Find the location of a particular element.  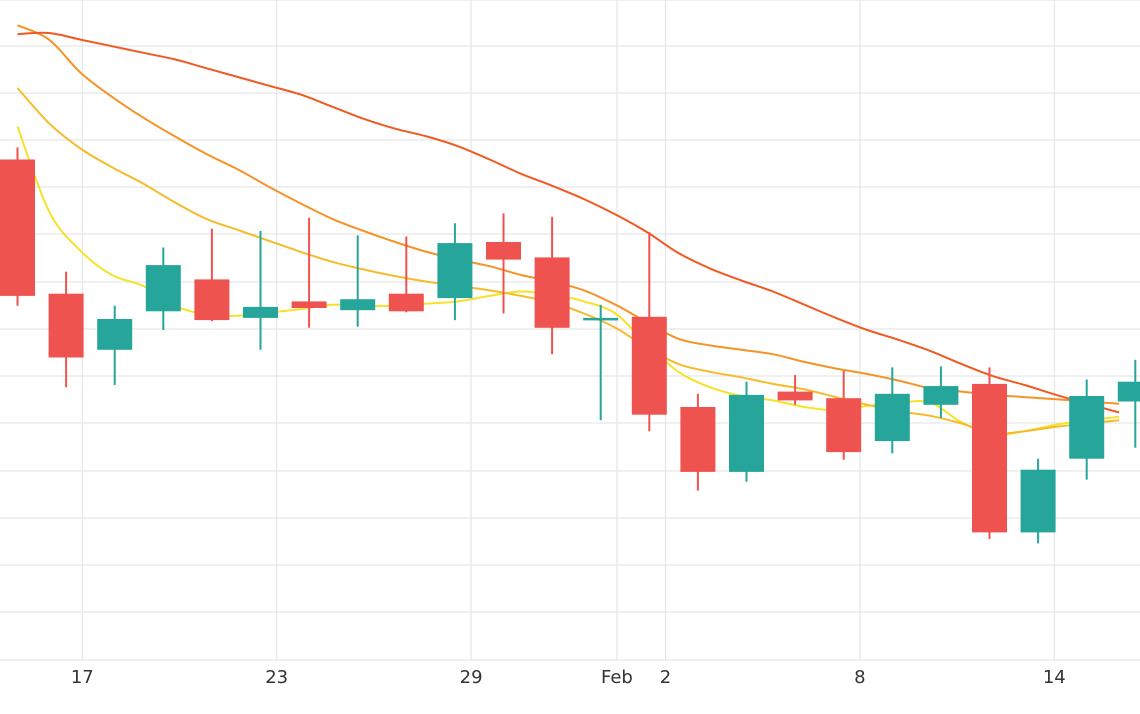

x-tick-label: 23 is located at coordinates (276, 677).